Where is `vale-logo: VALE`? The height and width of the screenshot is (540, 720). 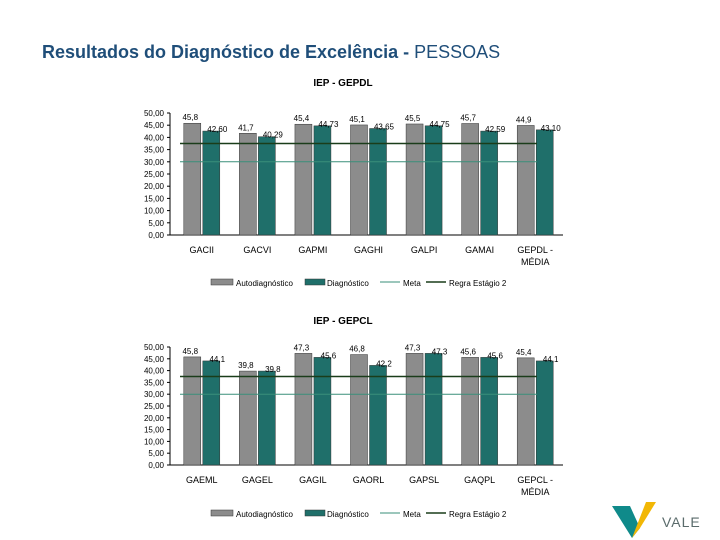 vale-logo: VALE is located at coordinates (656, 520).